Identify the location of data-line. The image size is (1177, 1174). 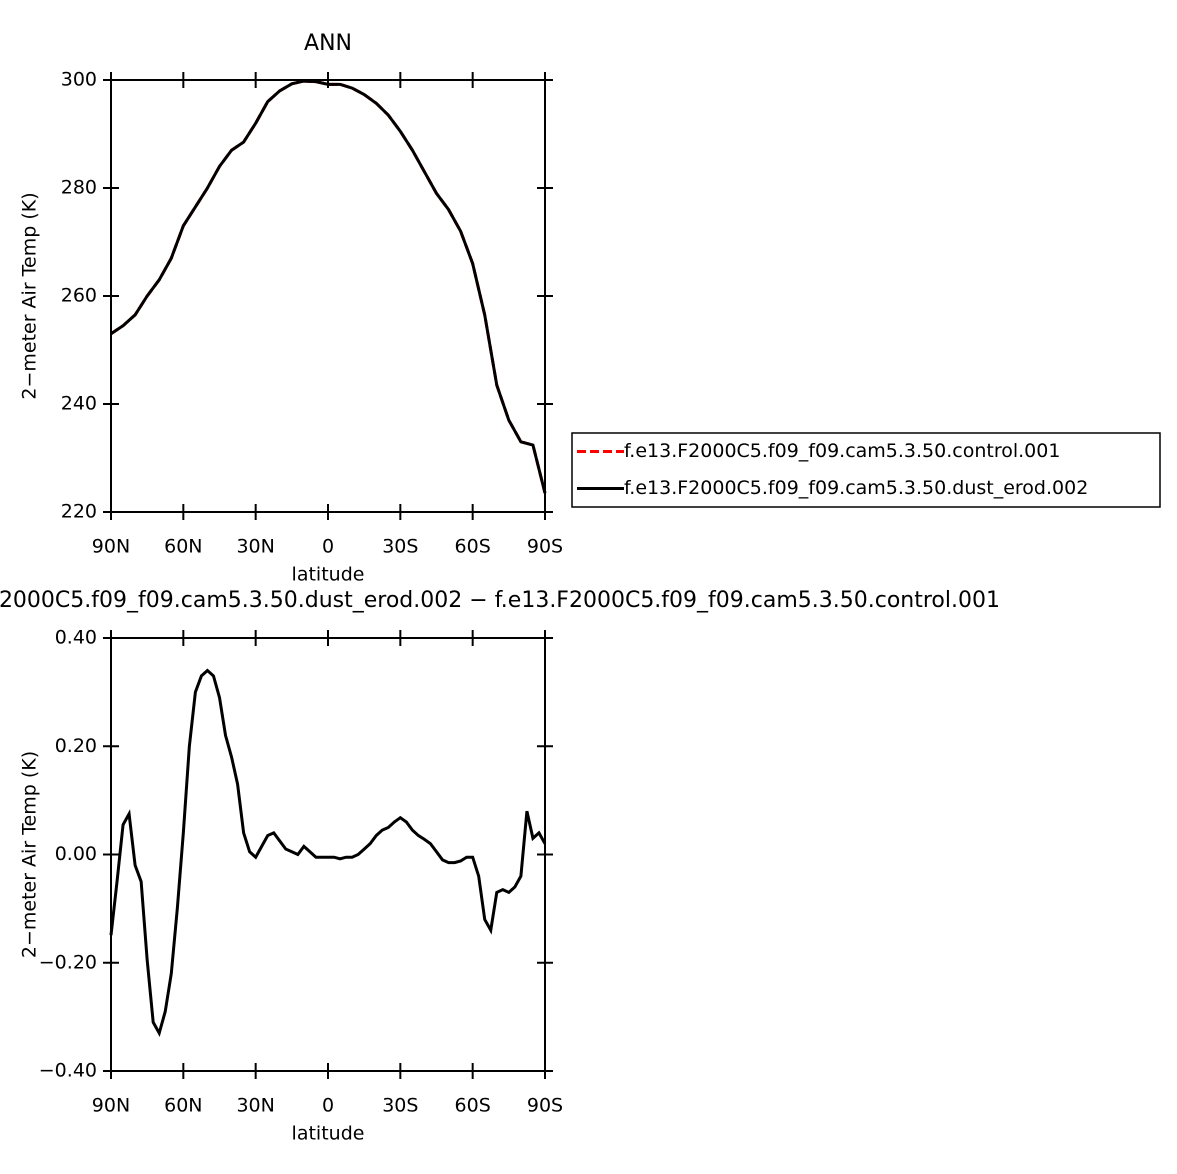
(328, 853).